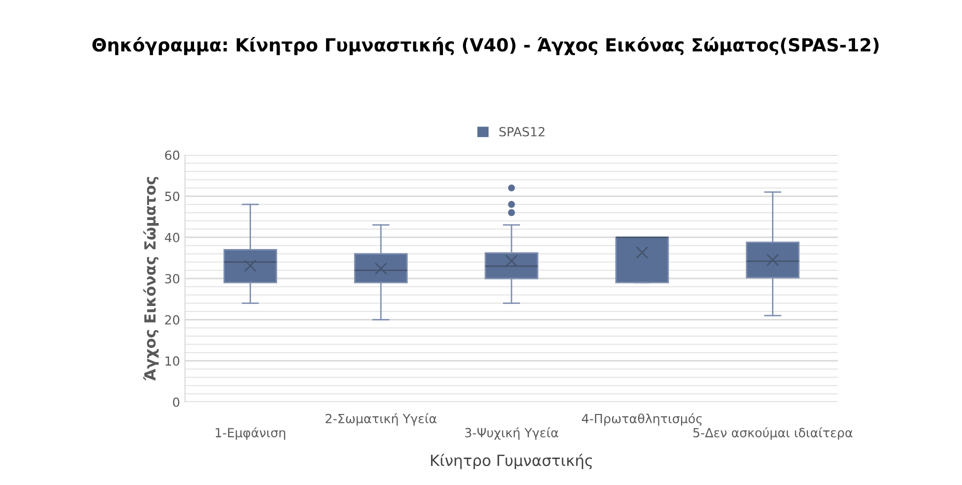  Describe the element at coordinates (251, 433) in the screenshot. I see `x-tick-label: 1-Εμφάνιση` at that location.